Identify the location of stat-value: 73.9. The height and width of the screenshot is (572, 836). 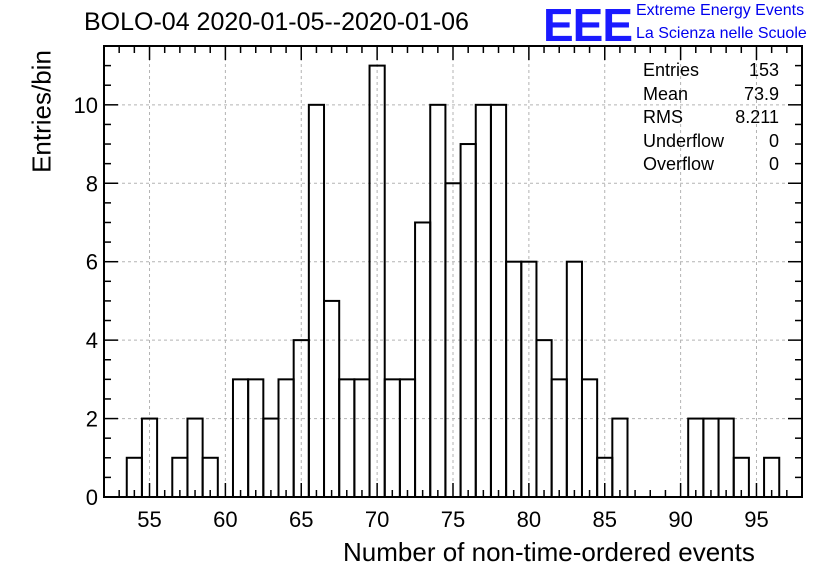
(761, 93).